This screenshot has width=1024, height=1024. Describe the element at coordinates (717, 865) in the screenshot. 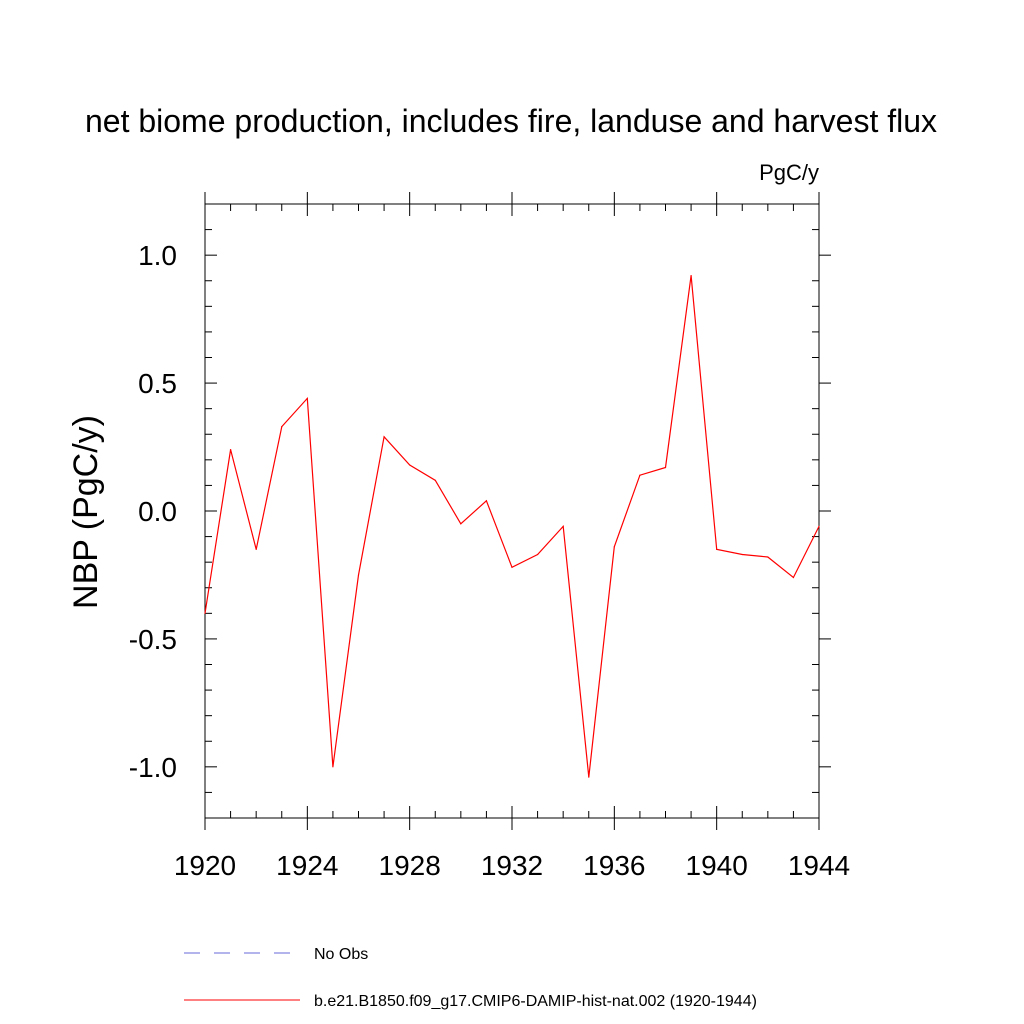

I see `x-tick-label: 1940` at that location.